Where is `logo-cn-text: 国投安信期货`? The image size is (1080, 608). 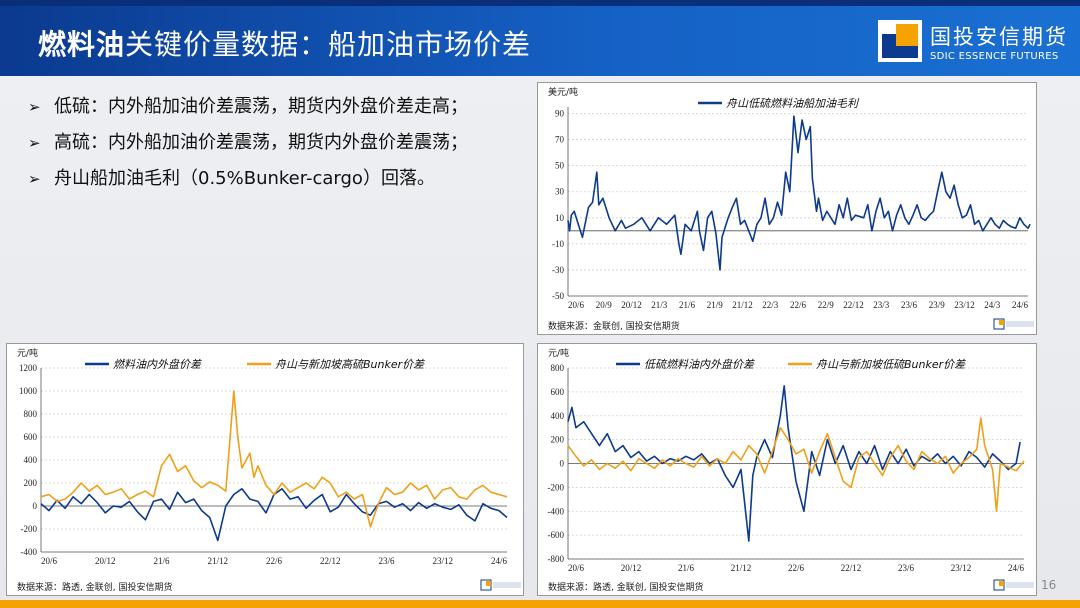 logo-cn-text: 国投安信期货 is located at coordinates (999, 37).